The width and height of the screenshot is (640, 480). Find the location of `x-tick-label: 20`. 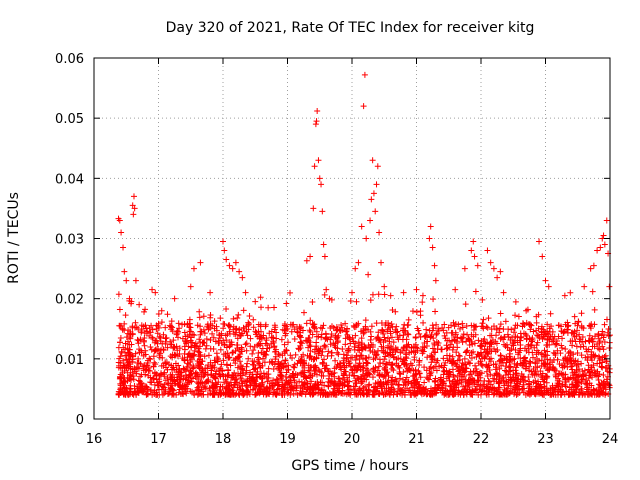

x-tick-label: 20 is located at coordinates (352, 439).